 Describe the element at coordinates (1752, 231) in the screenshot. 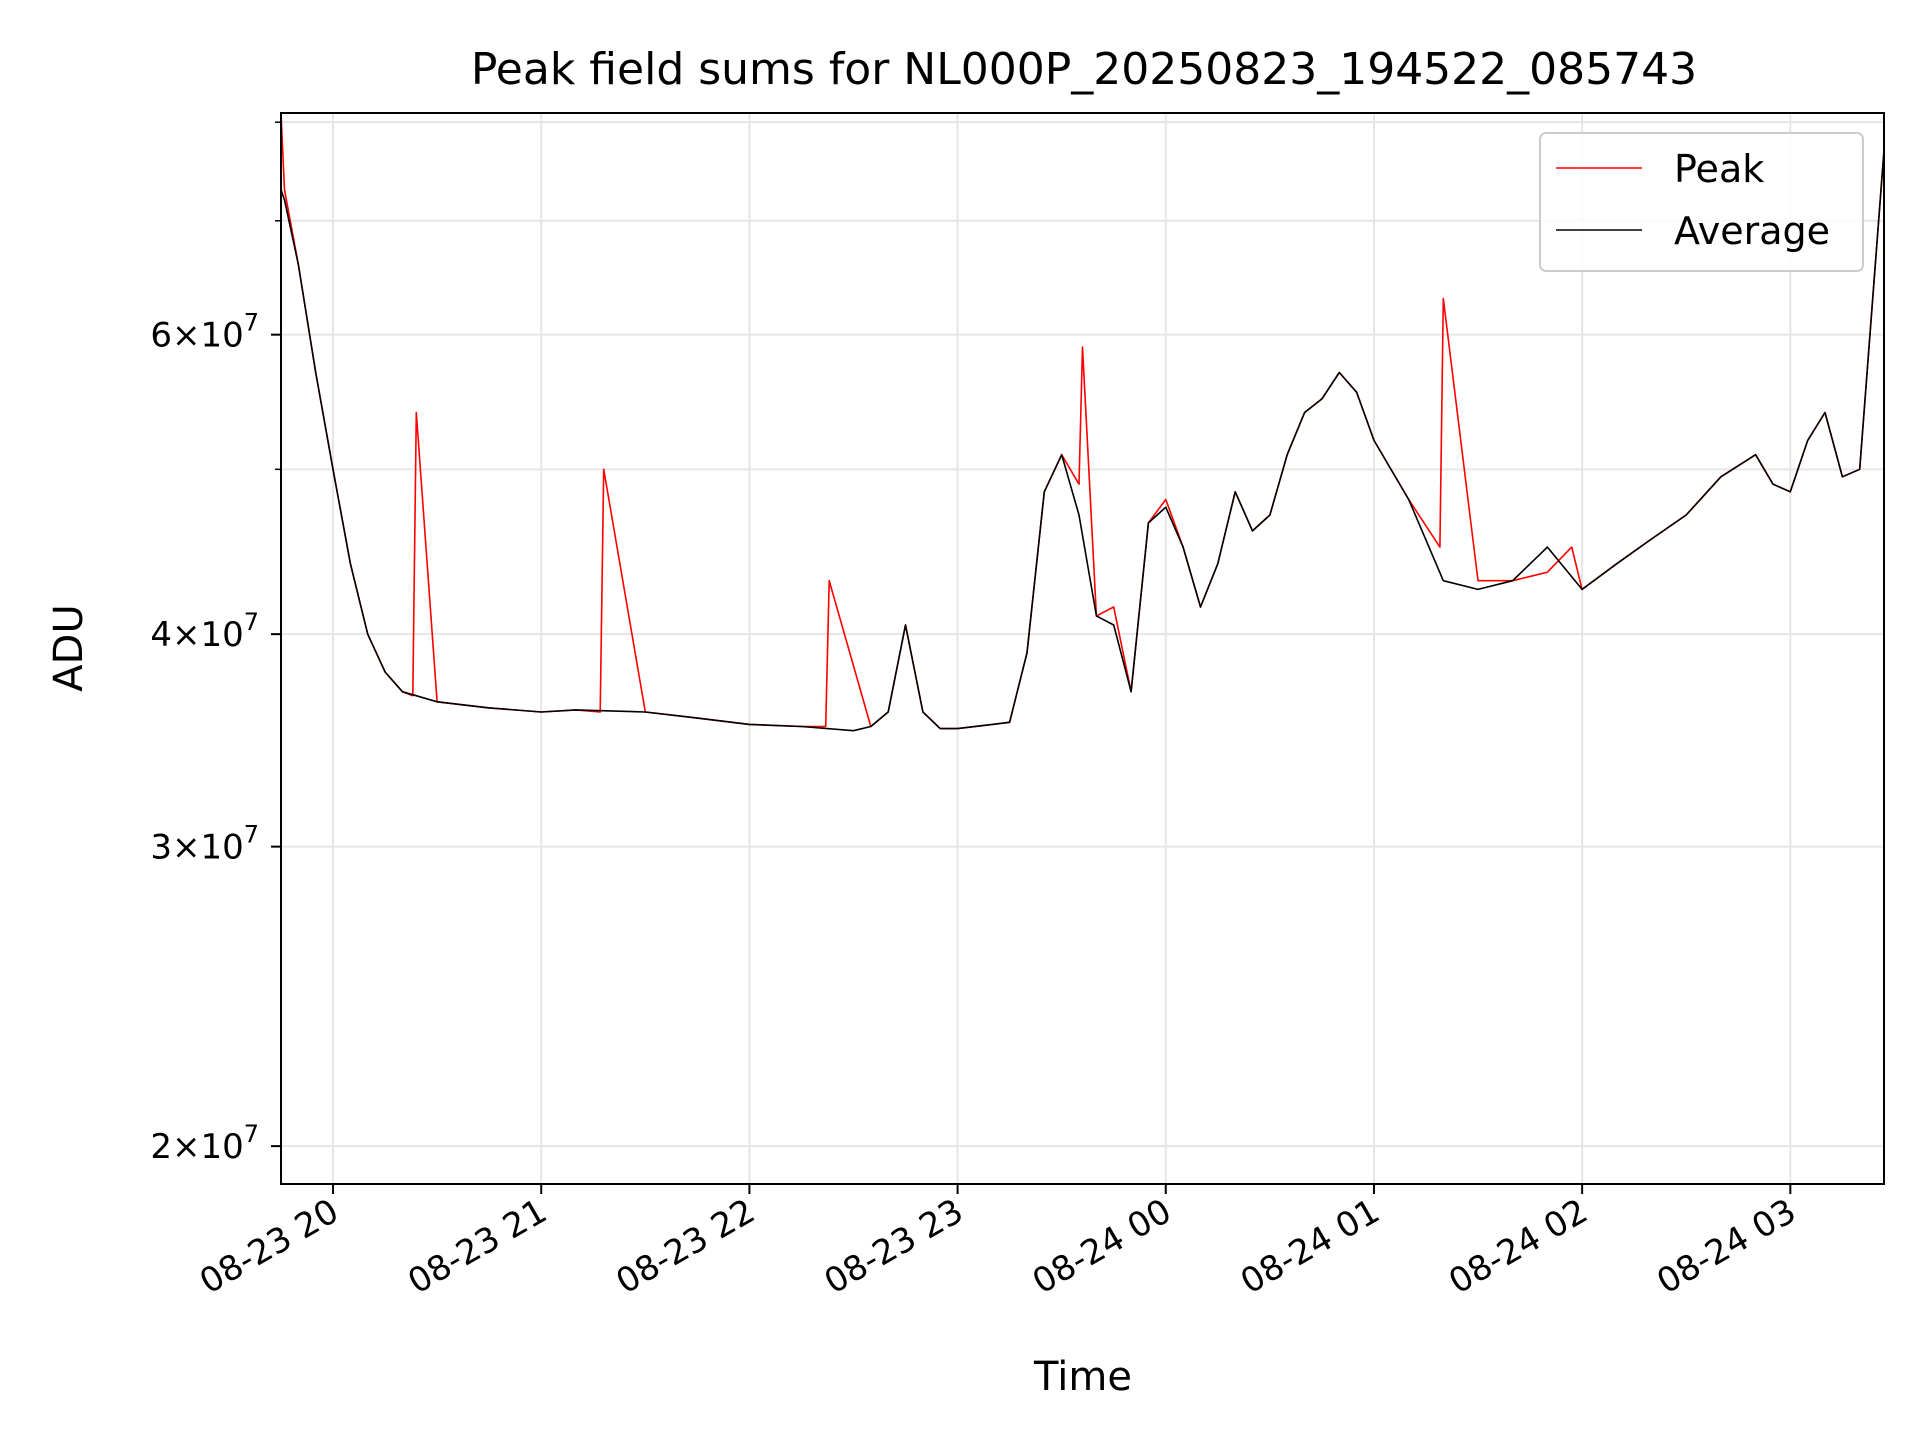

I see `legend-average-label: Average` at that location.